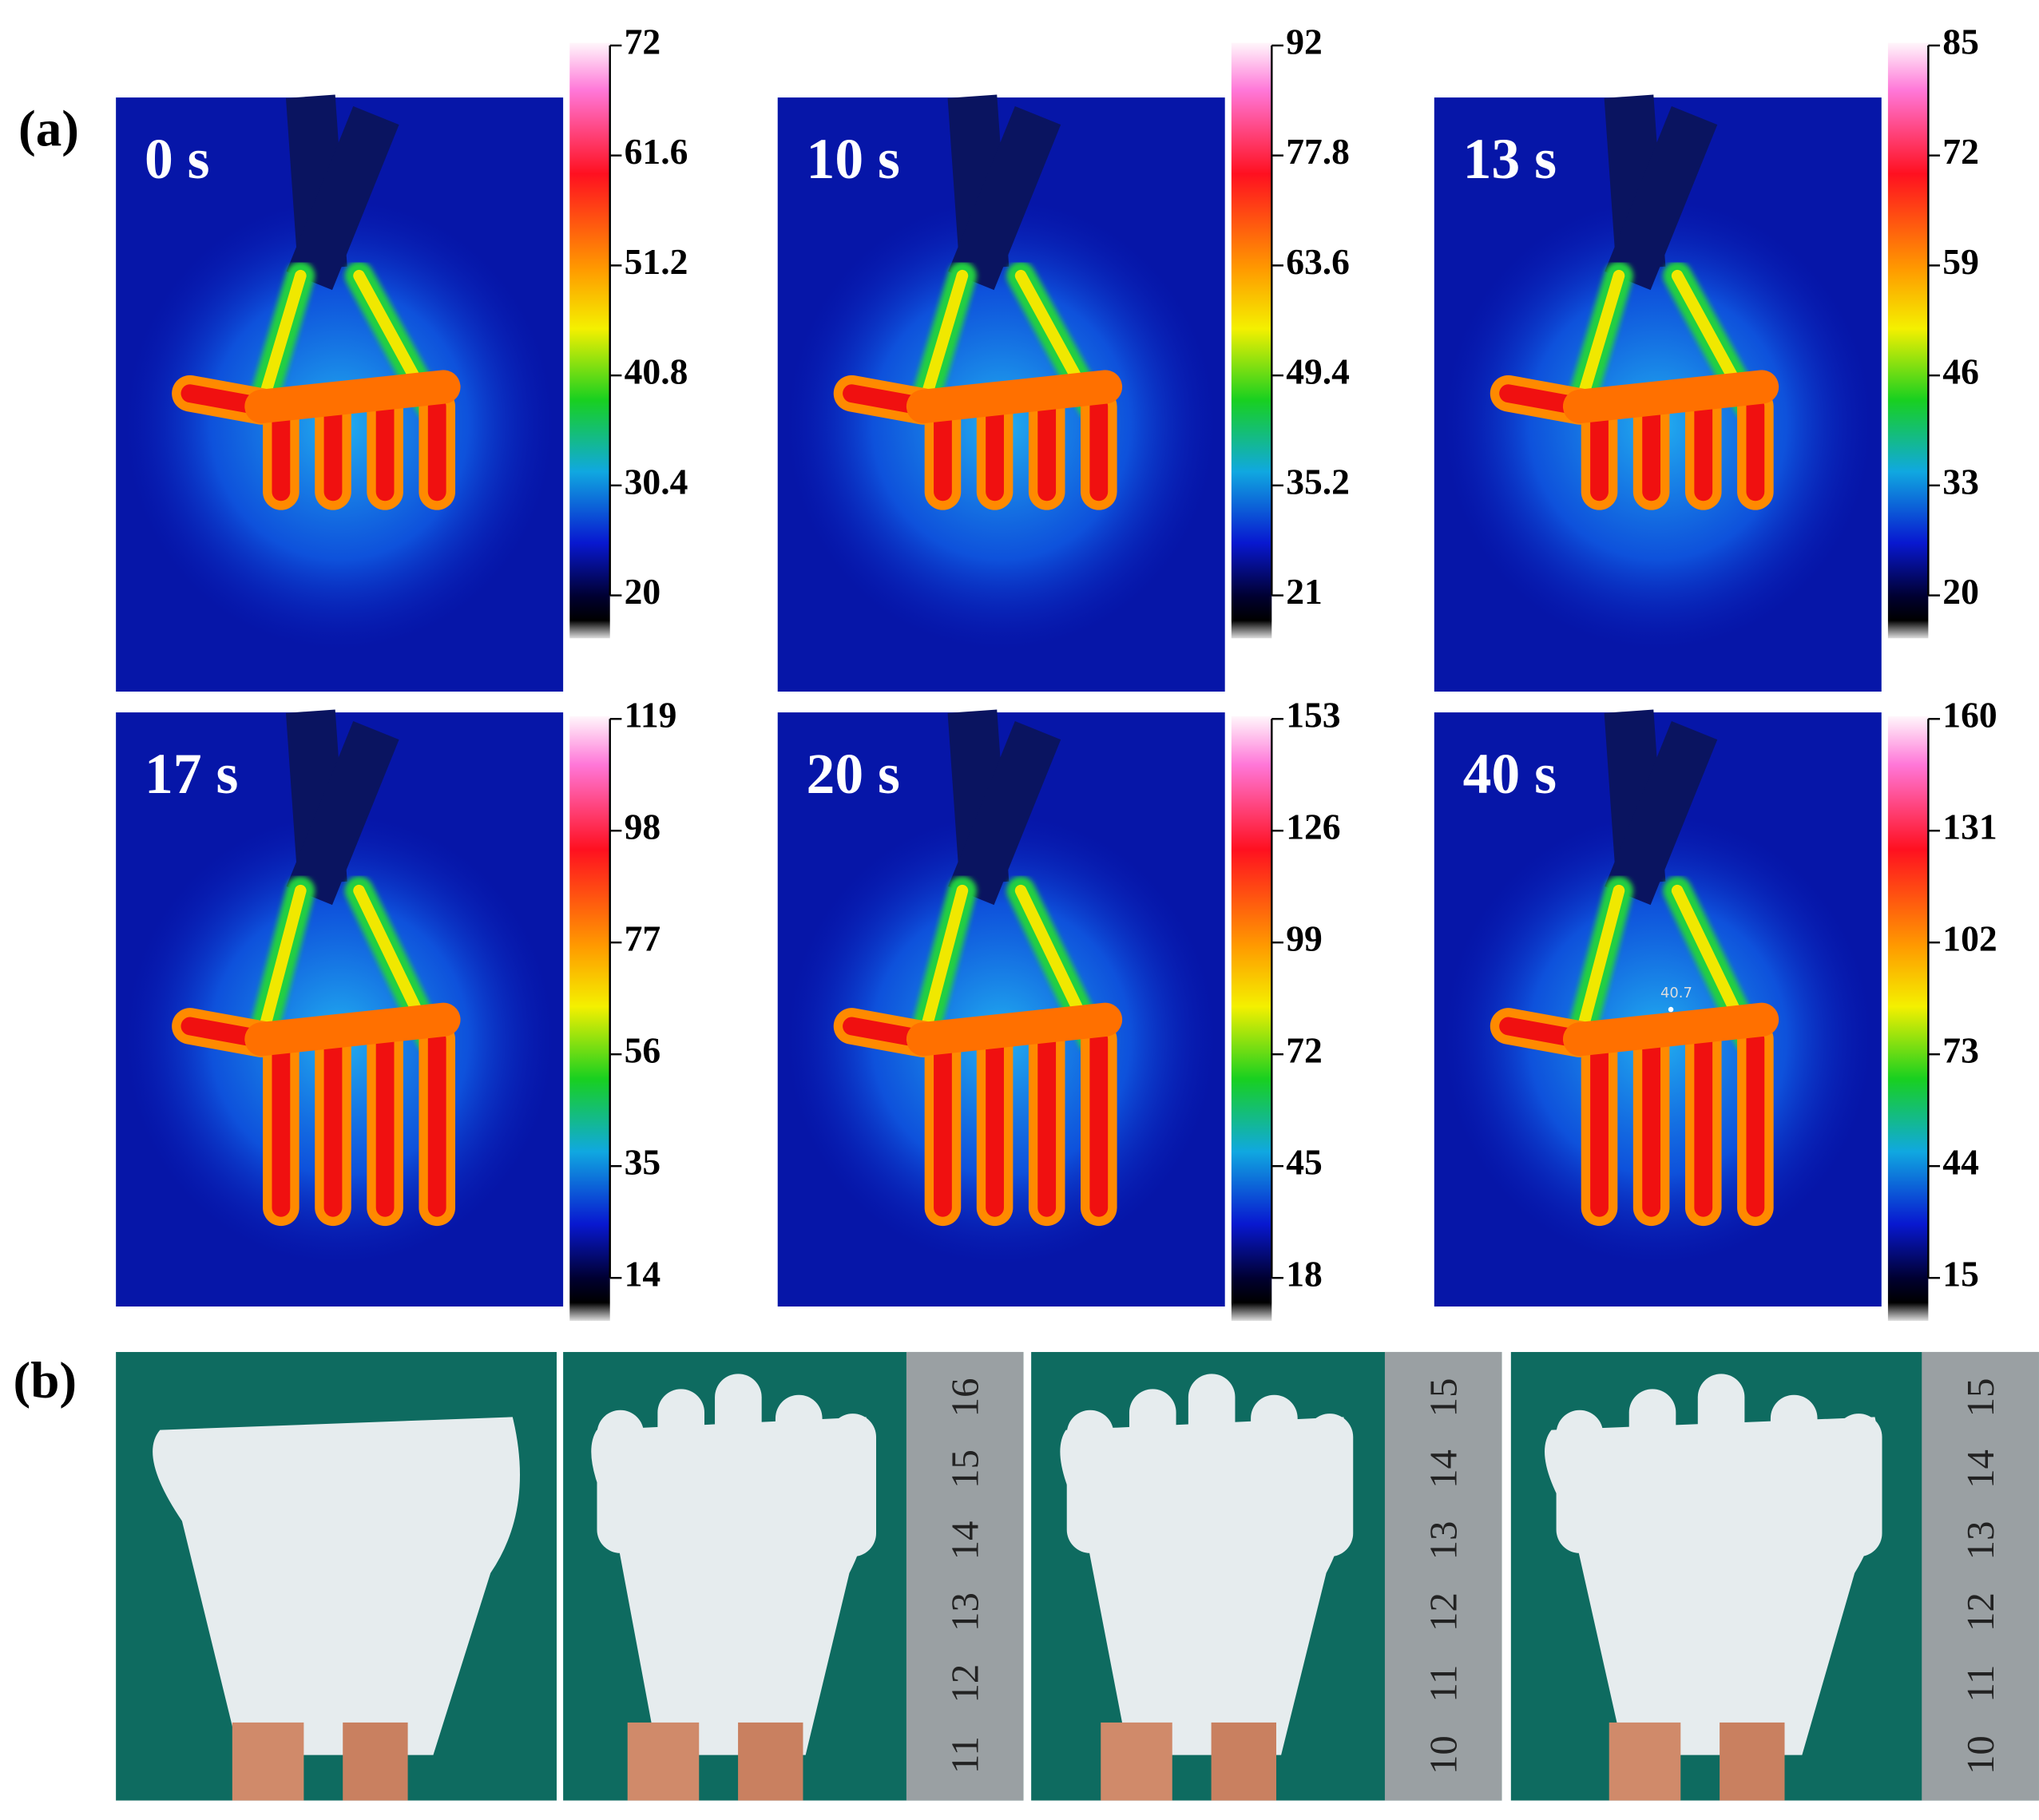 The width and height of the screenshot is (2039, 1820). Describe the element at coordinates (1318, 151) in the screenshot. I see `colorbar-tick-label: 77.8` at that location.